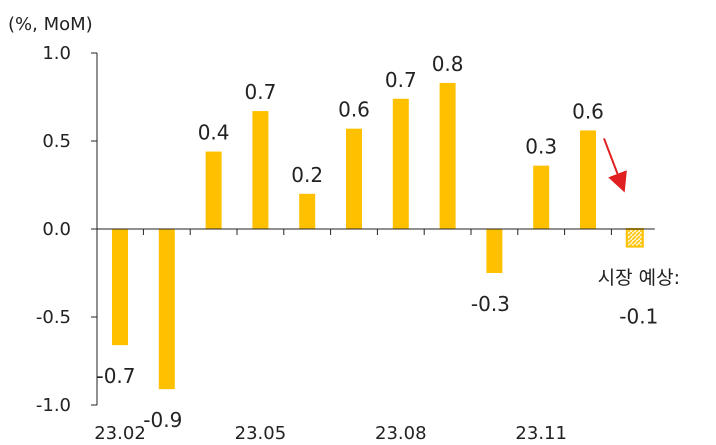  I want to click on data-label: -0.3, so click(490, 304).